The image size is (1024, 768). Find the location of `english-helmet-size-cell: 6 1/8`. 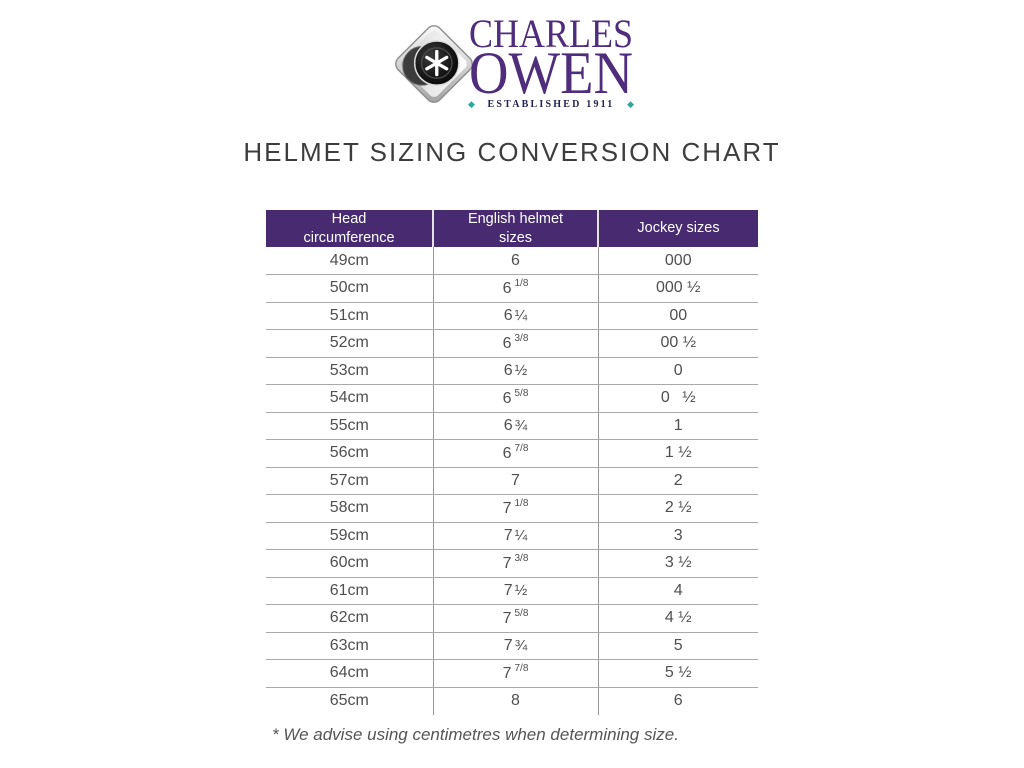

english-helmet-size-cell: 6 1/8 is located at coordinates (515, 288).